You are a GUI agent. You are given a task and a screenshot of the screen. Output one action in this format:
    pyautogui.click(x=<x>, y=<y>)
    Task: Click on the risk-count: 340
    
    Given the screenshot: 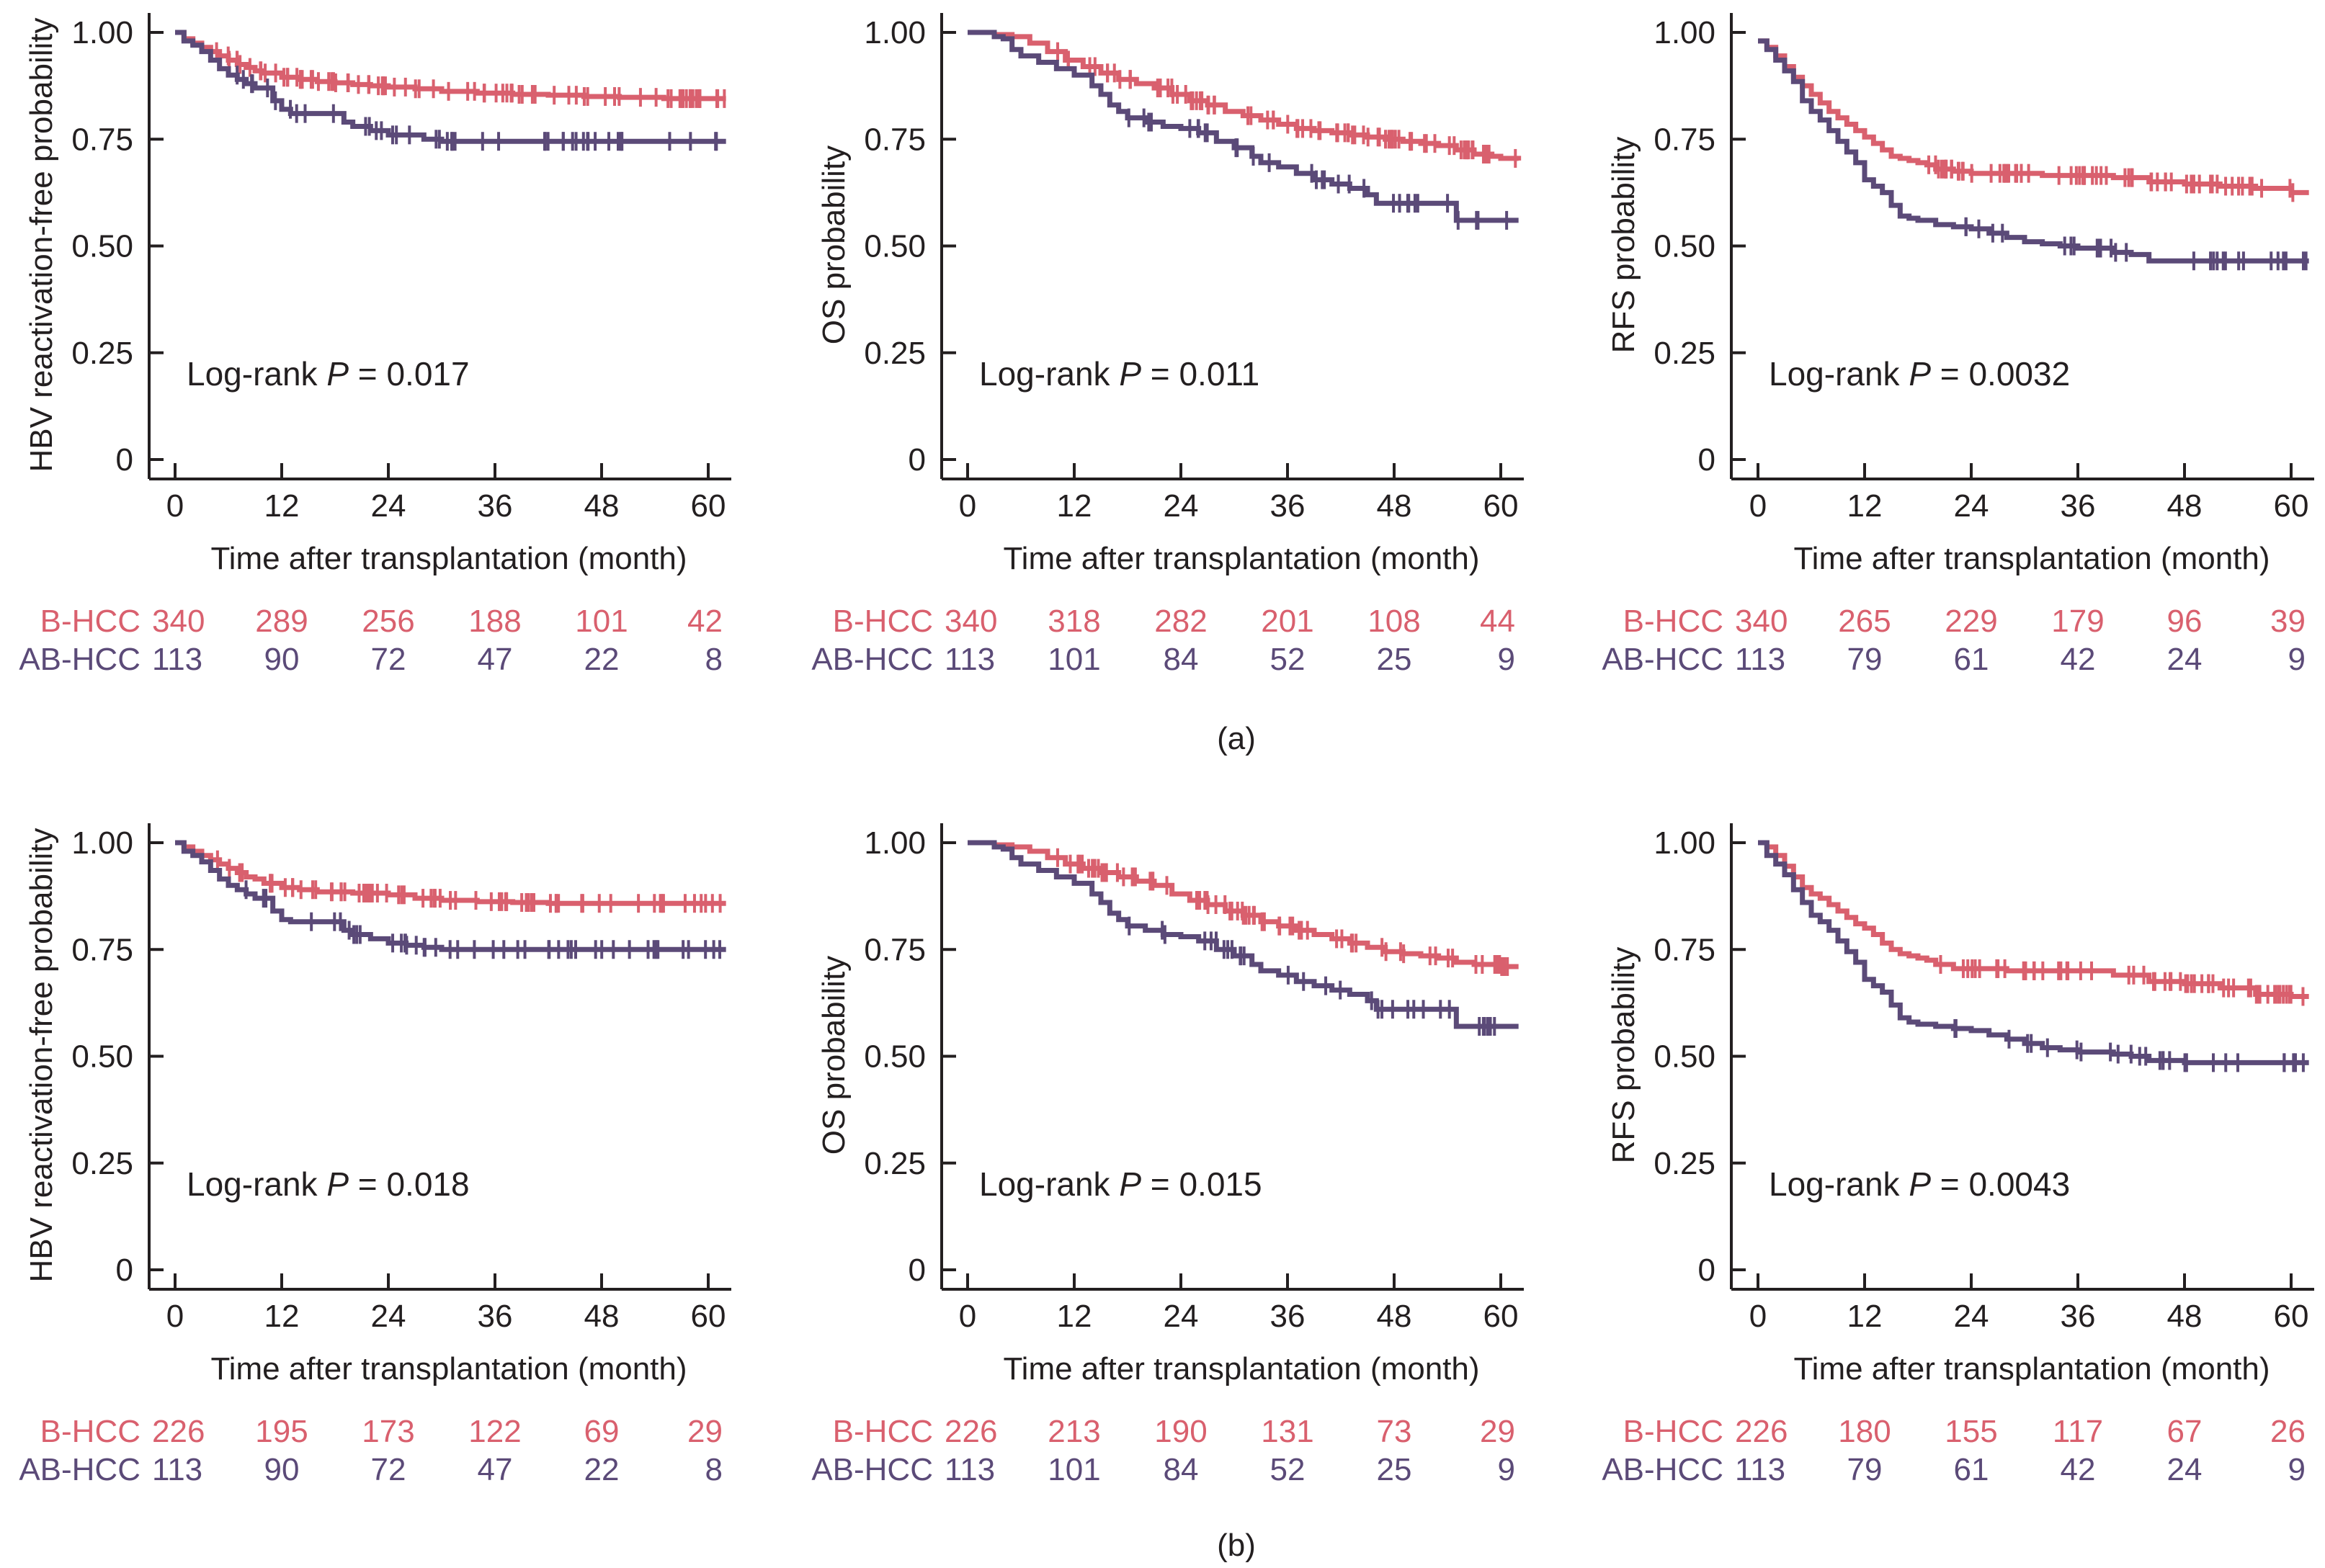 What is the action you would take?
    pyautogui.click(x=178, y=622)
    